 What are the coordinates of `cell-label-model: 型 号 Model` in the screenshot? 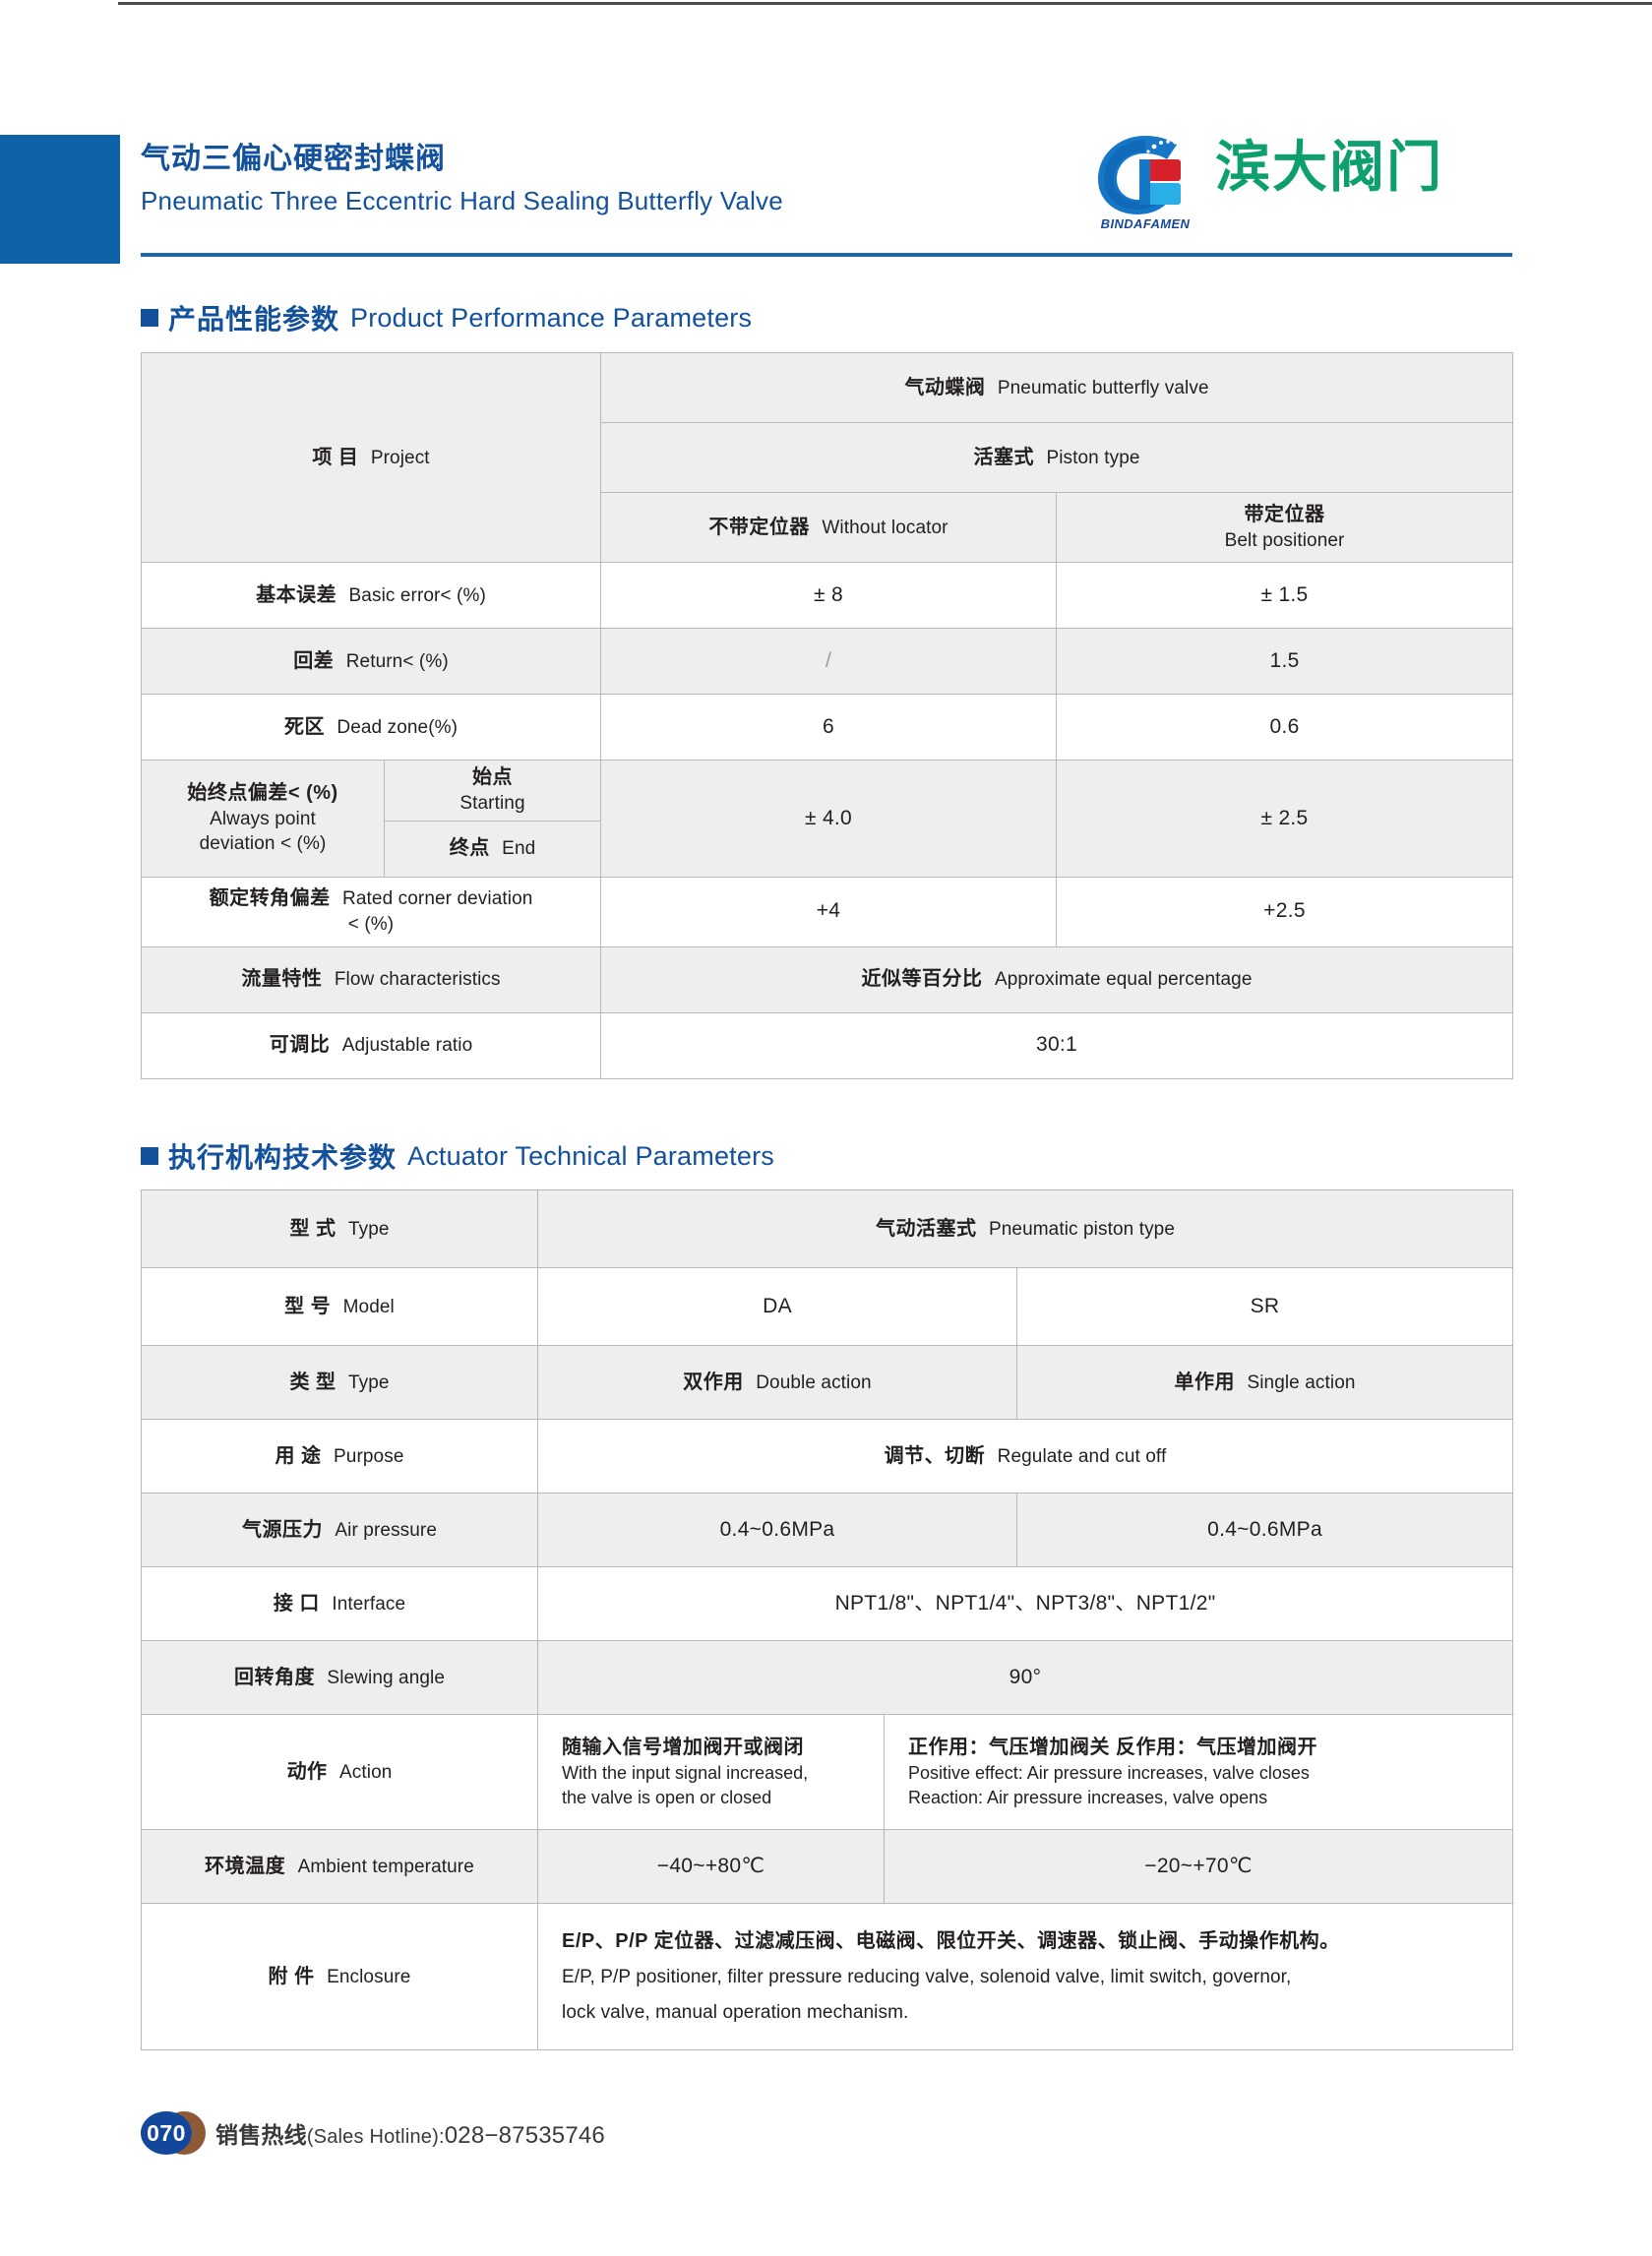 It's located at (339, 1306).